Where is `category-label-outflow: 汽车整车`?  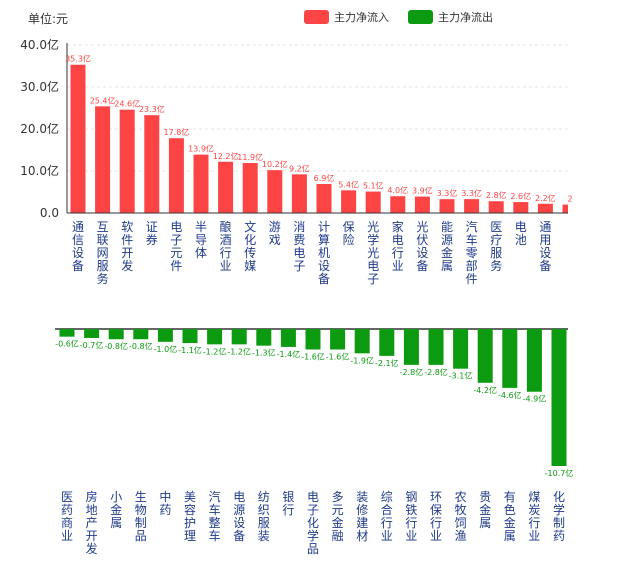
category-label-outflow: 汽车整车 is located at coordinates (215, 516).